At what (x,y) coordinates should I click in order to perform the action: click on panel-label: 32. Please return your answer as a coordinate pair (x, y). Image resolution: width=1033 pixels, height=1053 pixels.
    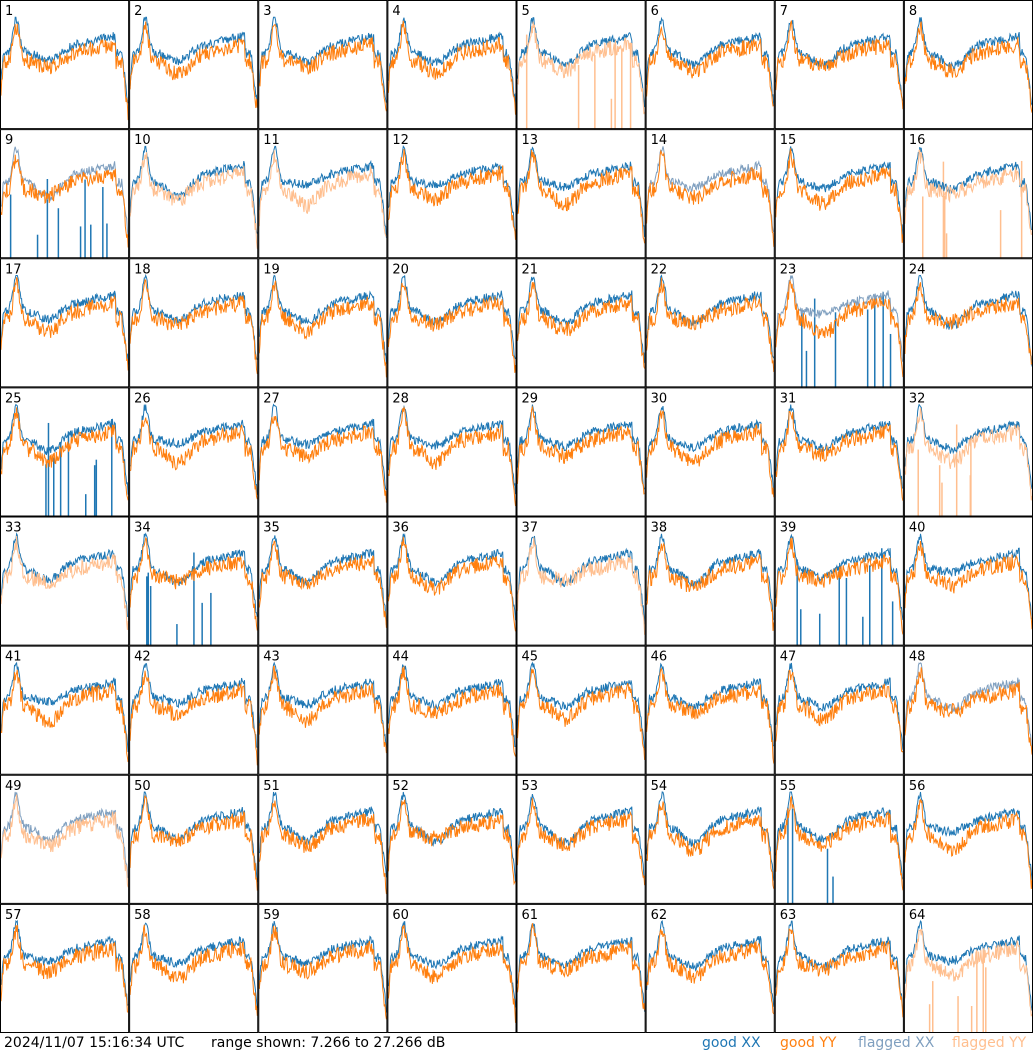
    Looking at the image, I should click on (917, 398).